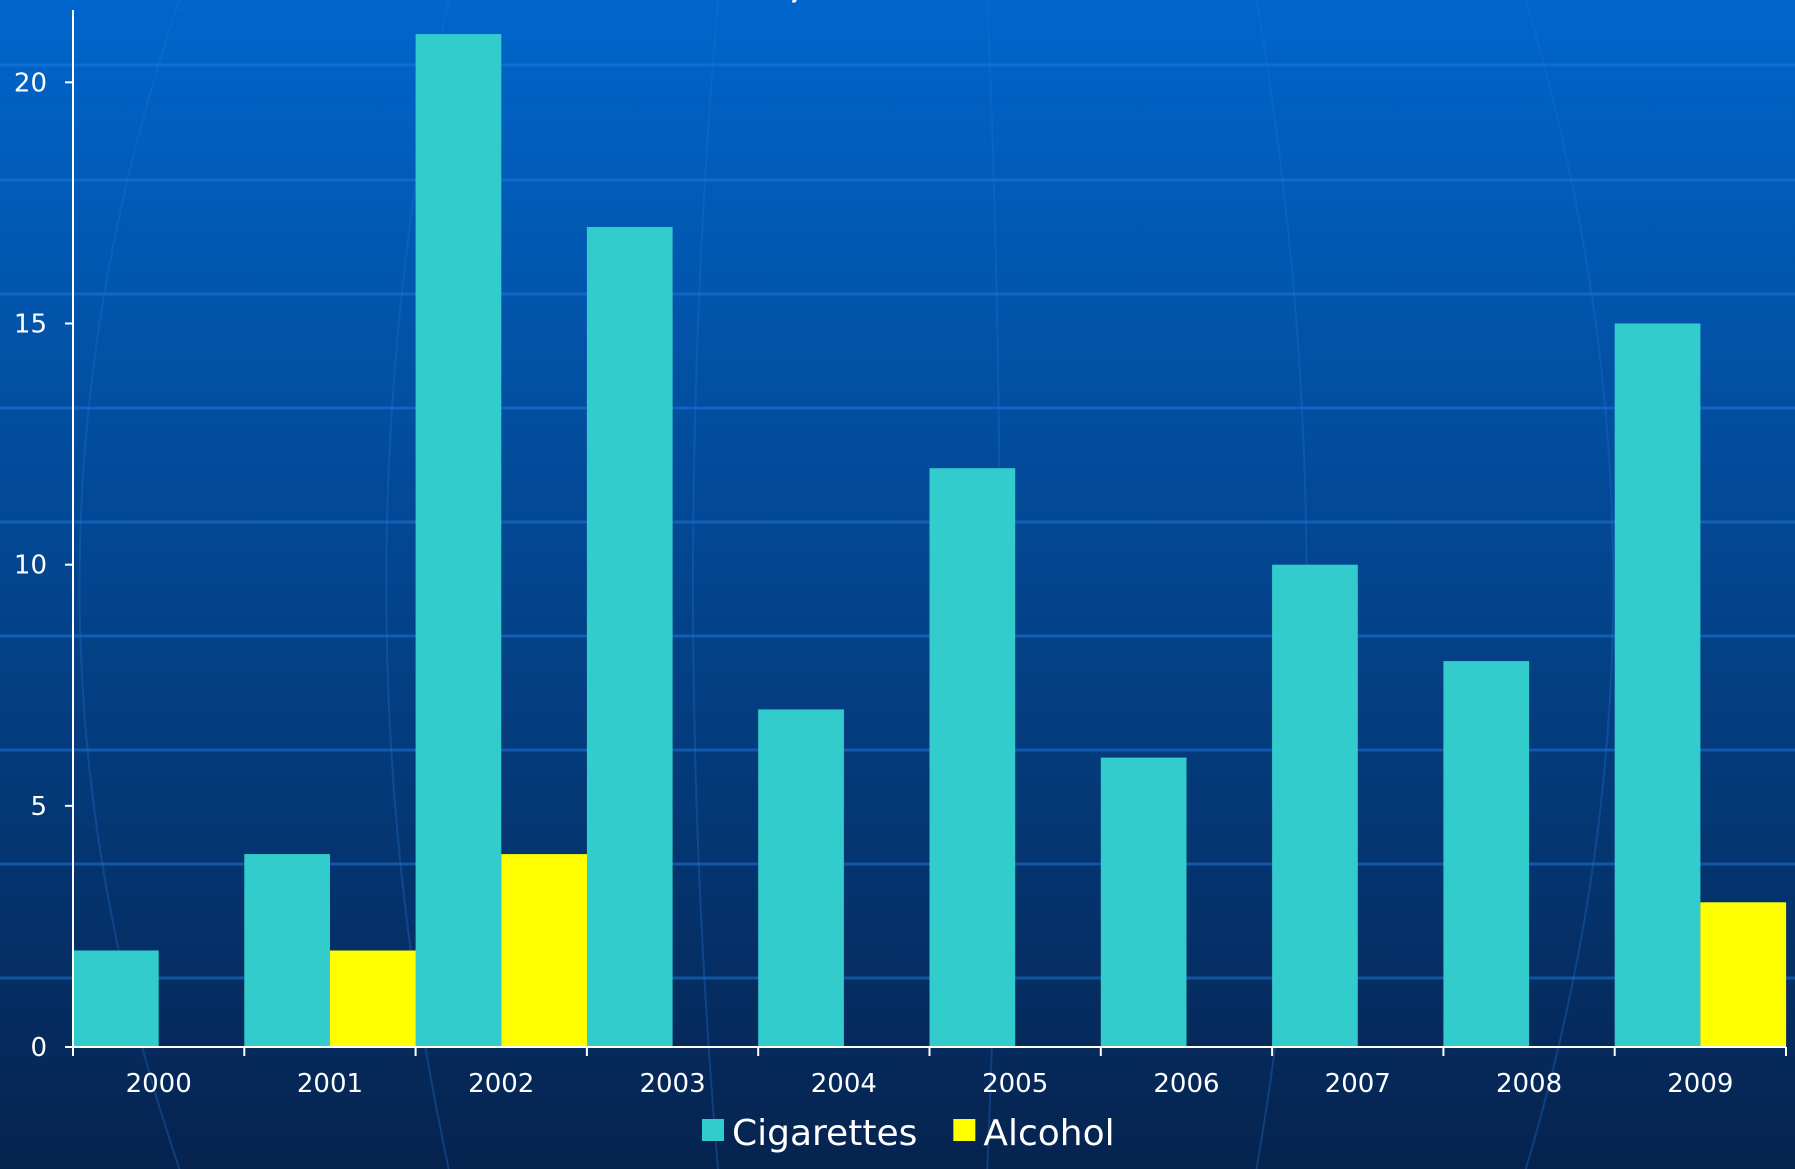  What do you see at coordinates (501, 1084) in the screenshot?
I see `x-tick-label-2002: 2002` at bounding box center [501, 1084].